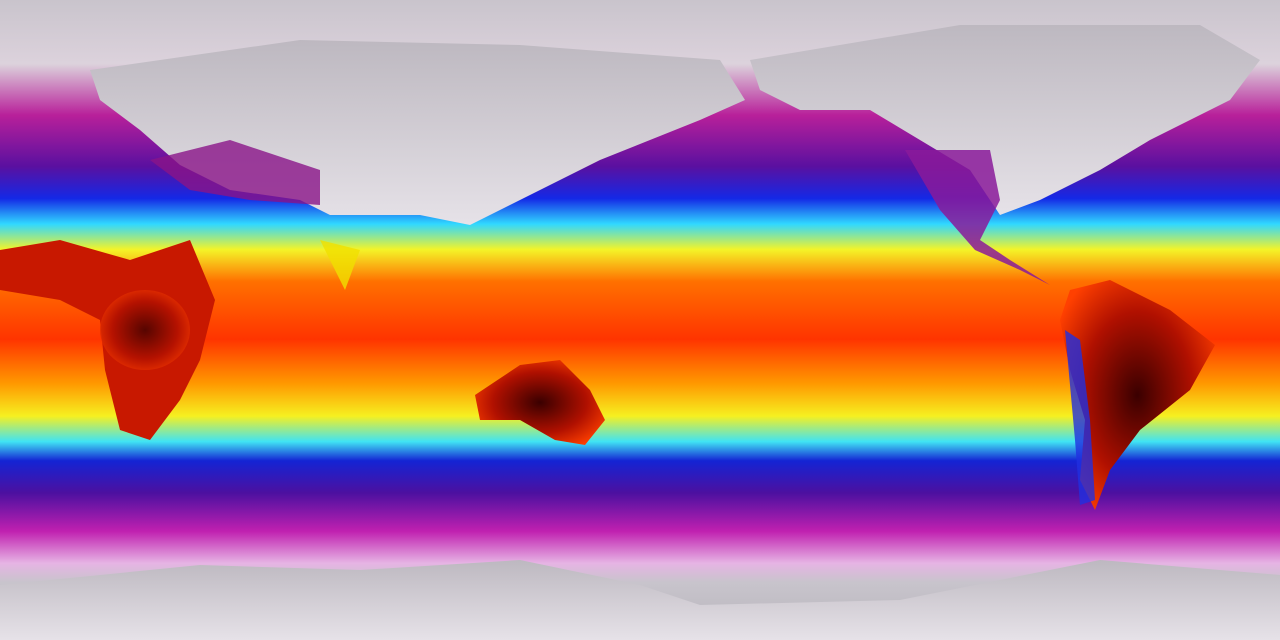  What do you see at coordinates (145, 330) in the screenshot?
I see `africa-hot` at bounding box center [145, 330].